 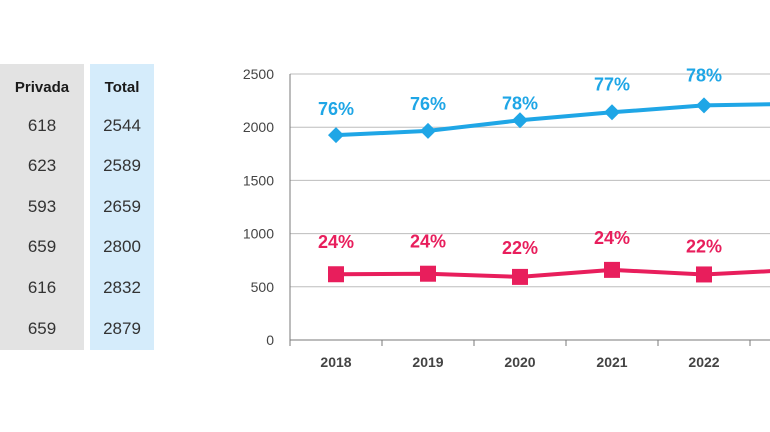 What do you see at coordinates (612, 84) in the screenshot?
I see `data-label: 77%` at bounding box center [612, 84].